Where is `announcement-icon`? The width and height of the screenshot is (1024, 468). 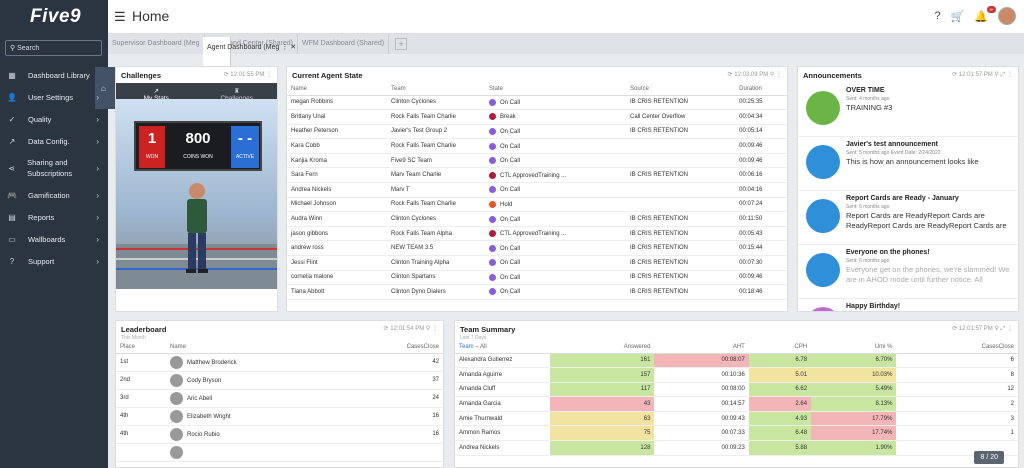 announcement-icon is located at coordinates (823, 216).